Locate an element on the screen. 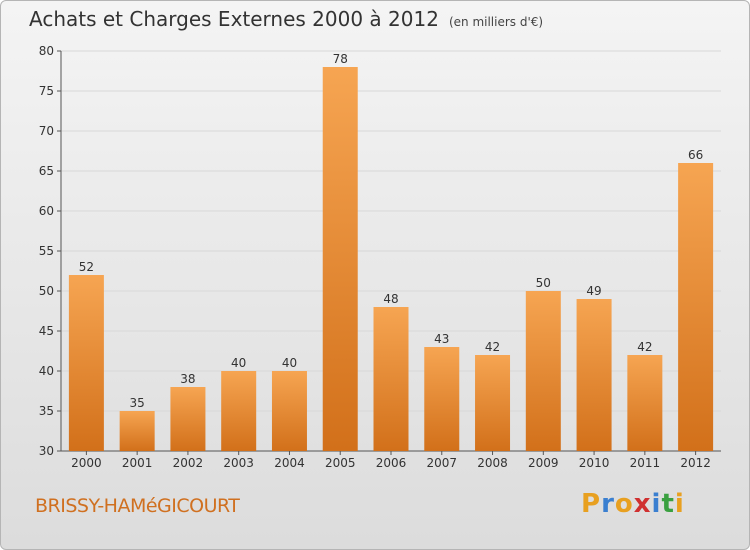 This screenshot has width=750, height=550. x-tick-label: 2007 is located at coordinates (441, 463).